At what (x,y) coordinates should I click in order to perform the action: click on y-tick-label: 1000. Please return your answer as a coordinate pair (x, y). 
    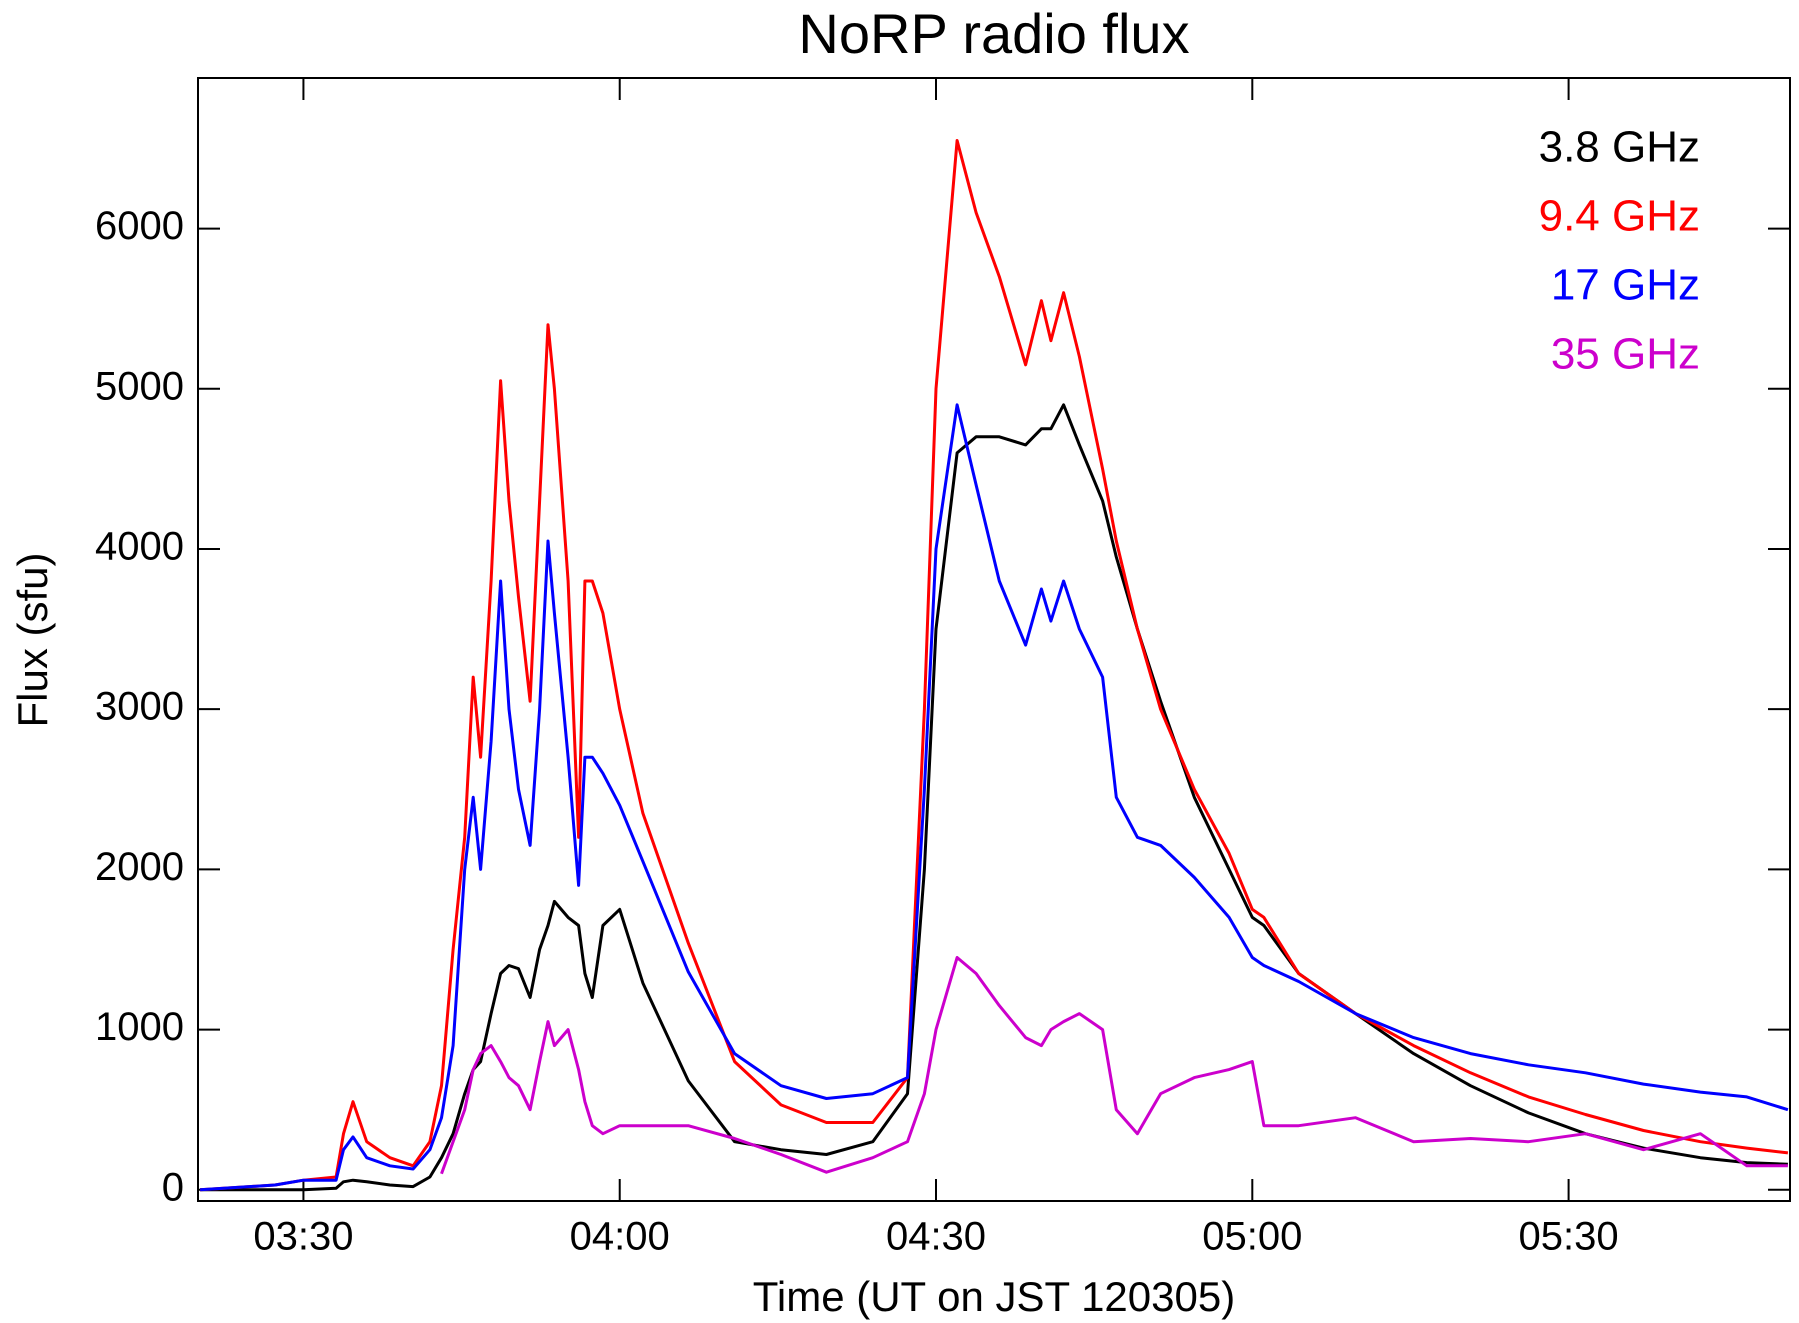
    Looking at the image, I should click on (139, 1027).